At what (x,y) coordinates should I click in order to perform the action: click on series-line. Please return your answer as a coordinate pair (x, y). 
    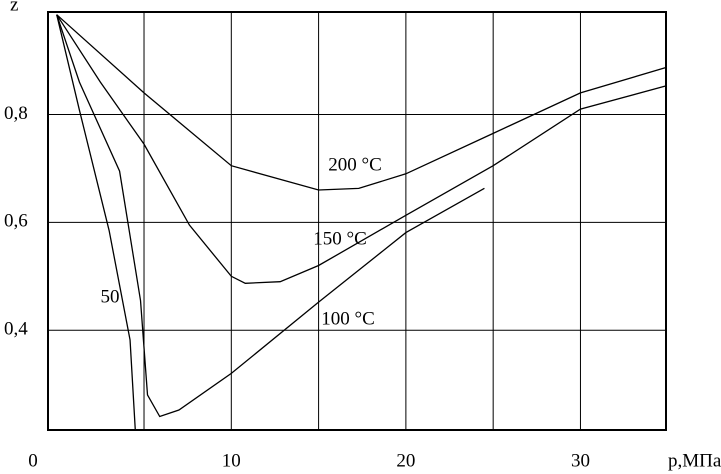
    Looking at the image, I should click on (96, 222).